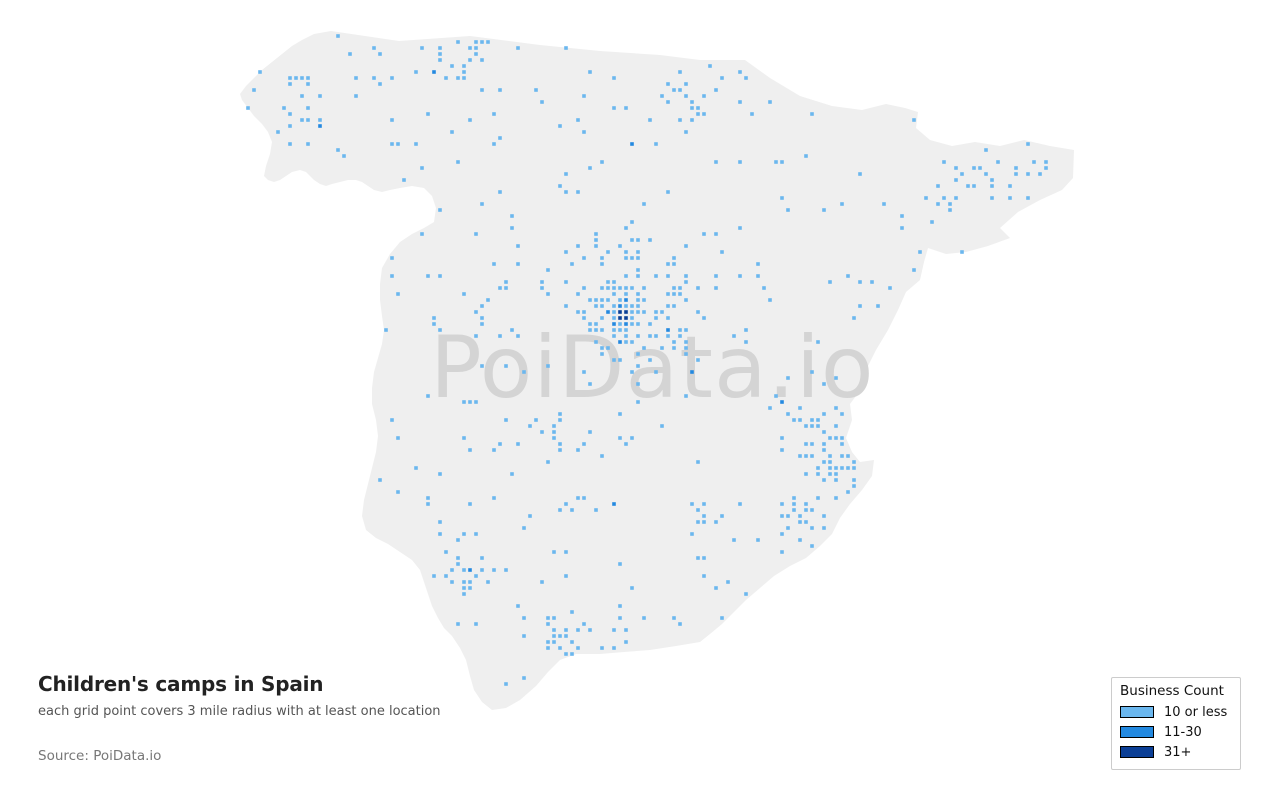  What do you see at coordinates (100, 756) in the screenshot?
I see `source-label: Source: PoiData.io` at bounding box center [100, 756].